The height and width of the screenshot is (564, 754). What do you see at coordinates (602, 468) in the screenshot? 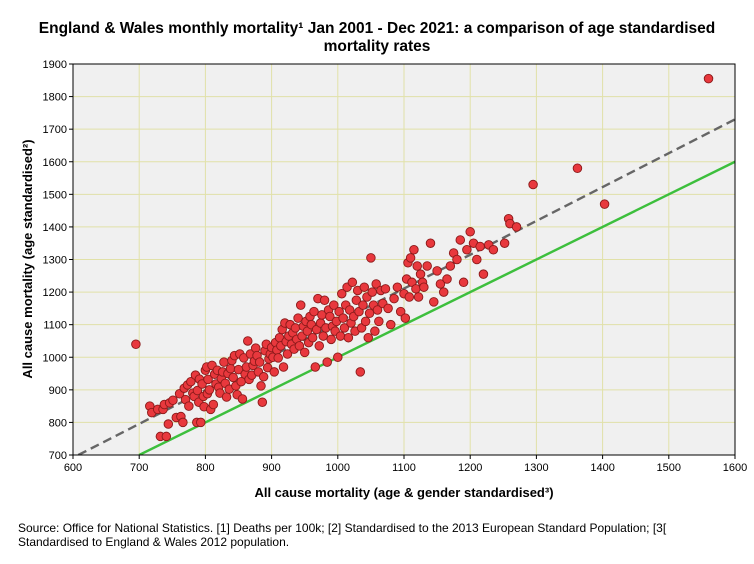
I see `x-tick-label: 1400` at bounding box center [602, 468].